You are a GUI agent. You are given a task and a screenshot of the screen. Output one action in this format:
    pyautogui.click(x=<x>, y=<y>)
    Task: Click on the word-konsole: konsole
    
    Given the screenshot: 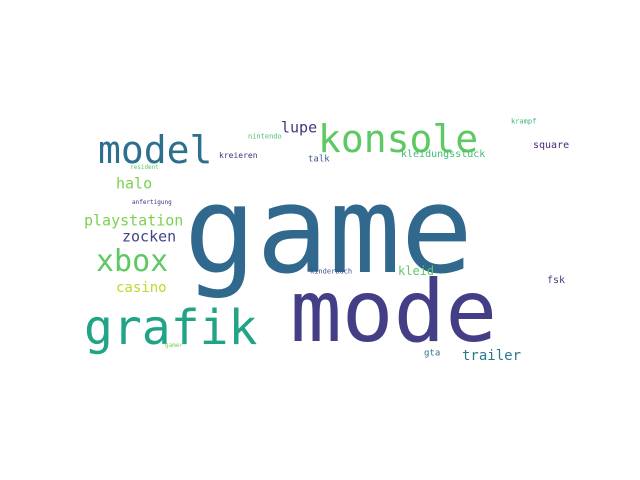 What is the action you would take?
    pyautogui.click(x=398, y=139)
    